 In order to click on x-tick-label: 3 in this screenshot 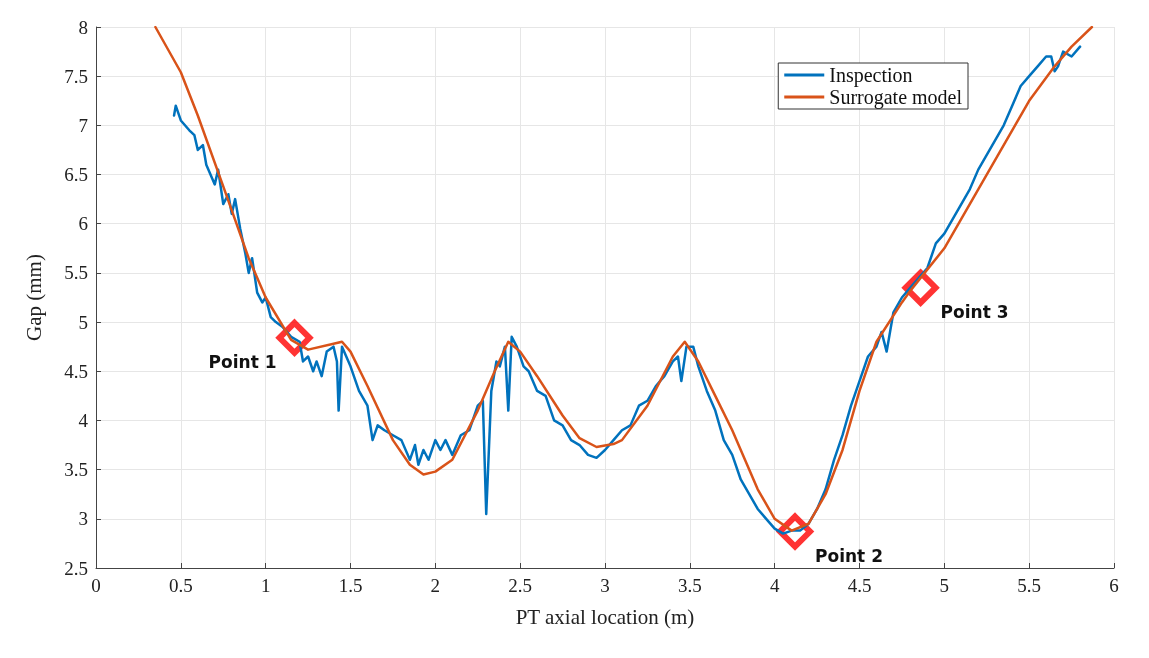, I will do `click(605, 585)`.